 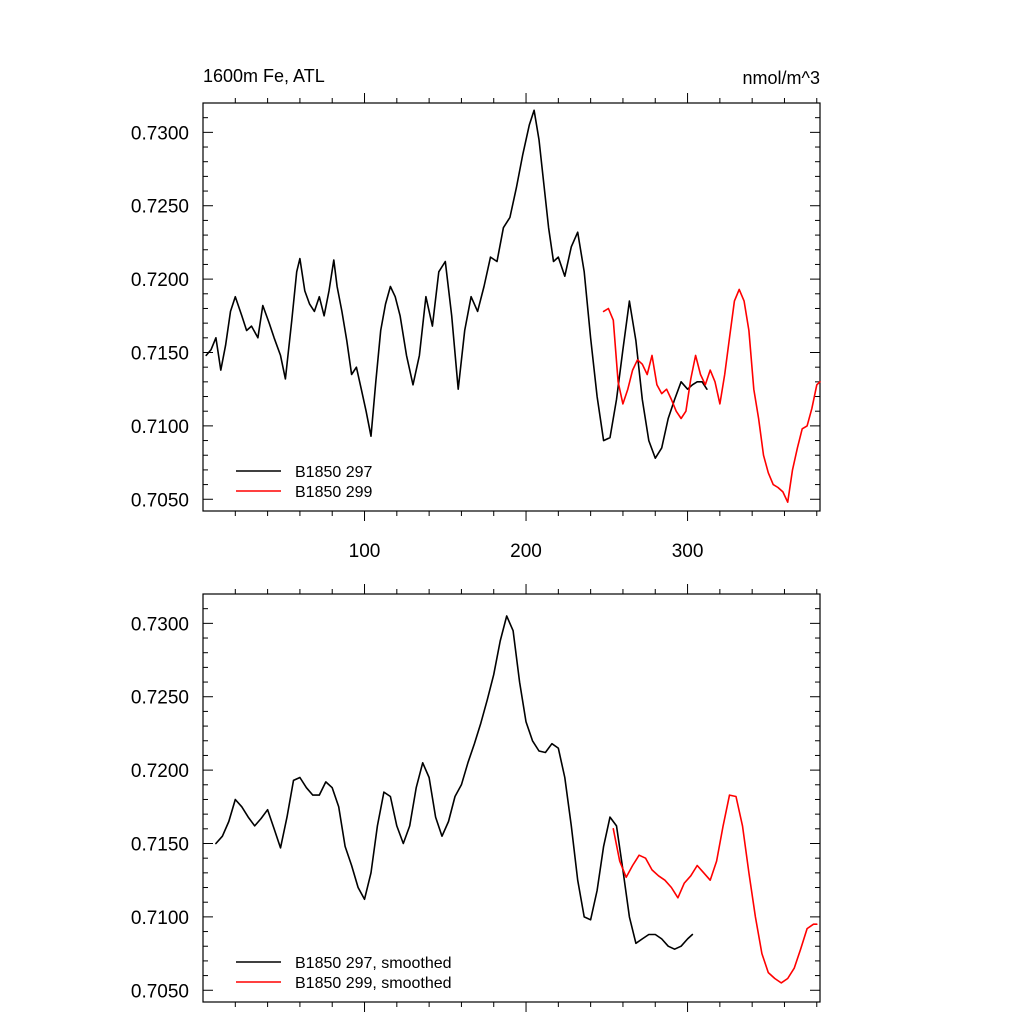 I want to click on top-ytick-label: 0.7050, so click(x=160, y=500).